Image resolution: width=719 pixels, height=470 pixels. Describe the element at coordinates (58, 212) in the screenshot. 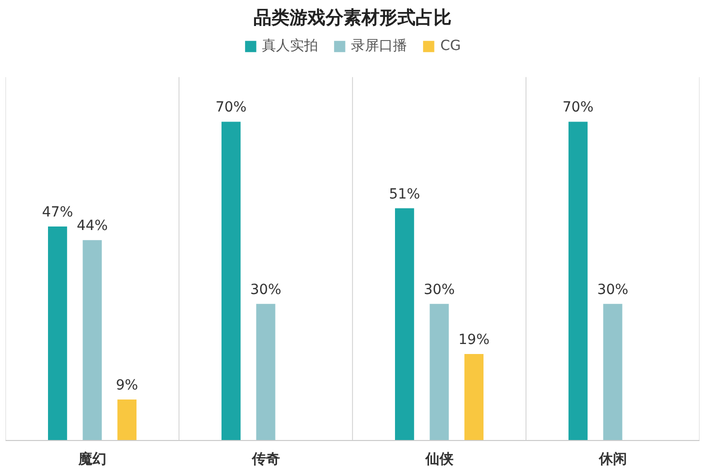

I see `data-label: 47%` at that location.